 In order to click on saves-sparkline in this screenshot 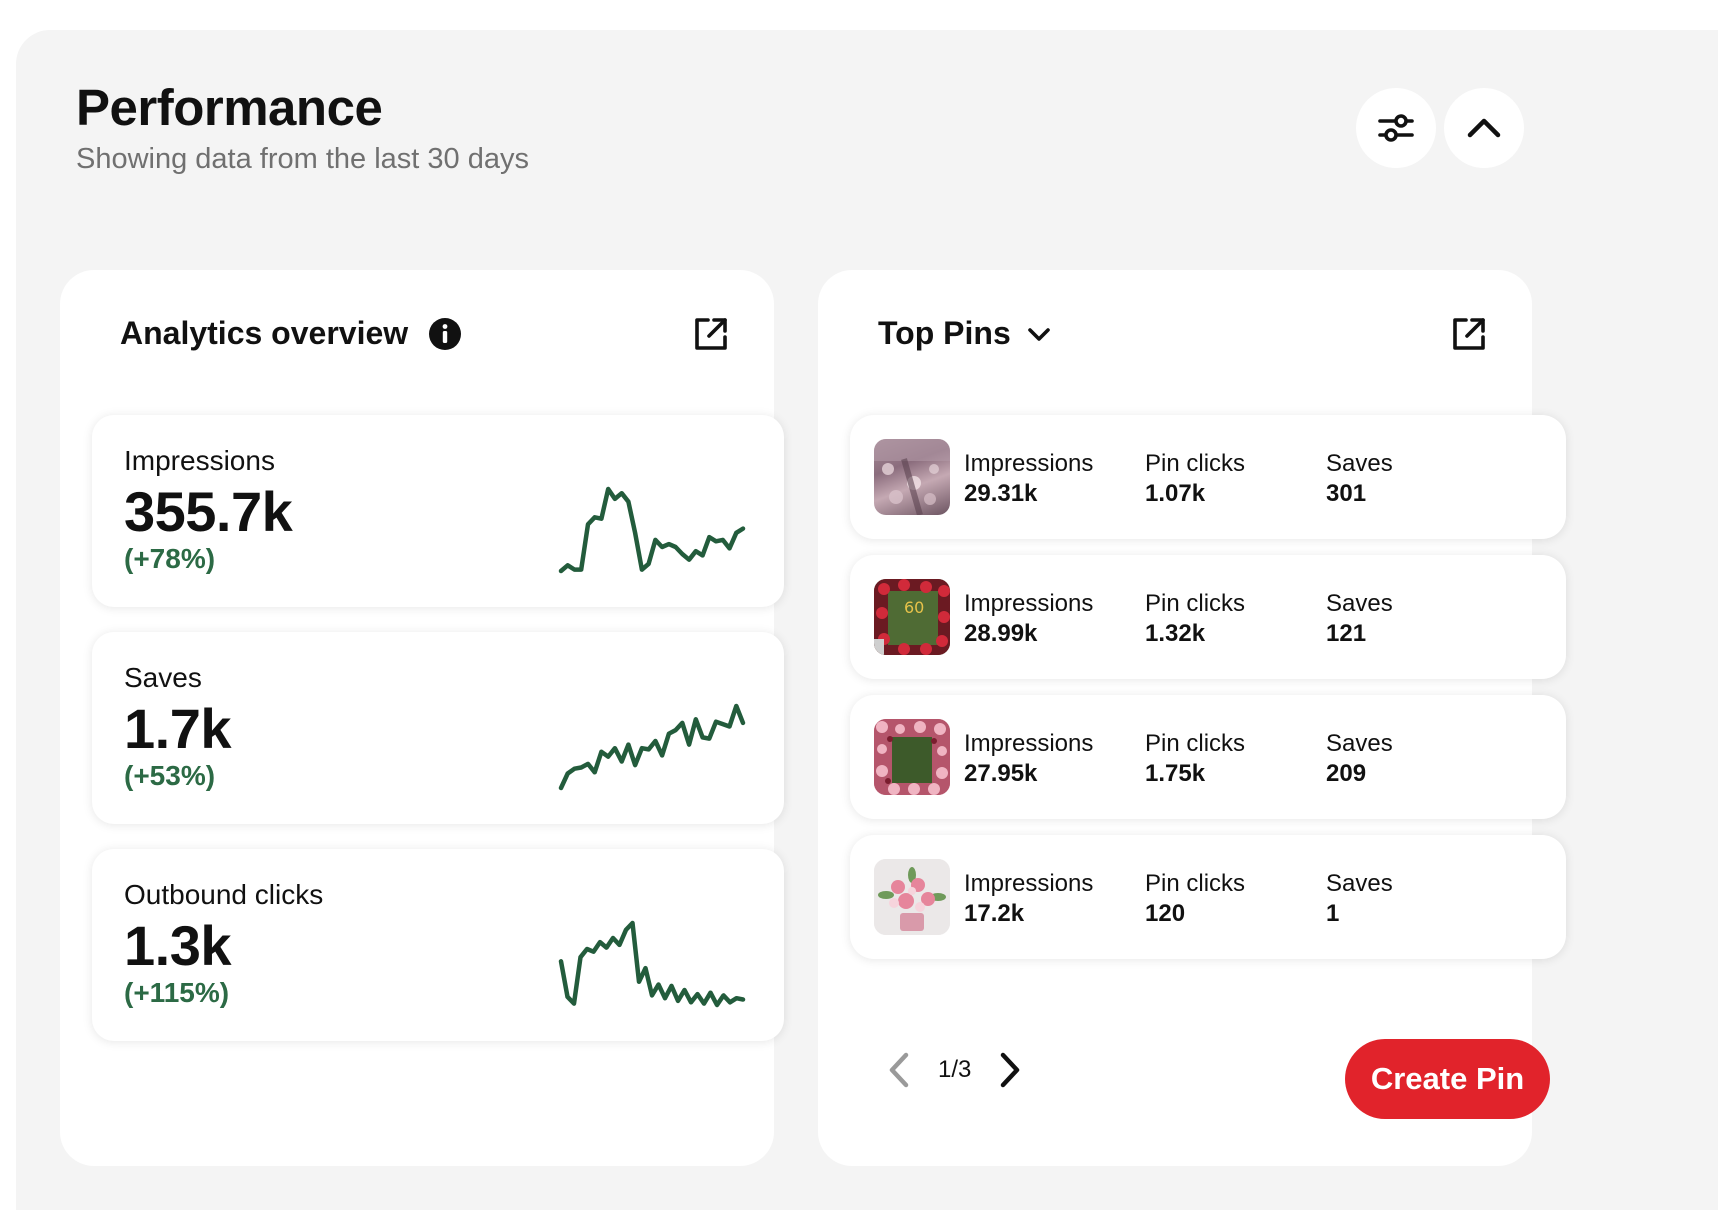, I will do `click(652, 747)`.